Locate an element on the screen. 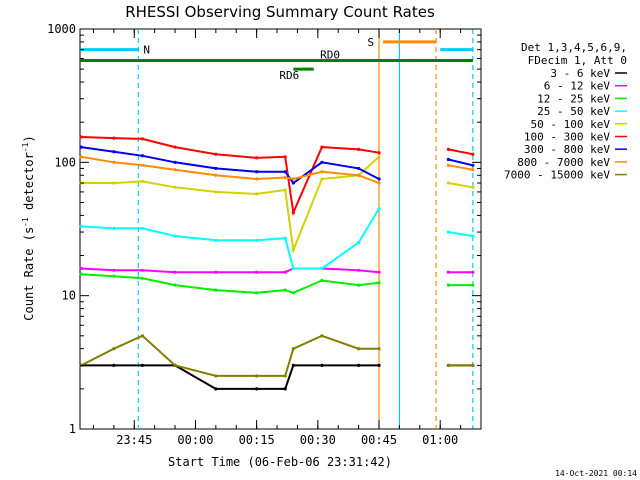 Image resolution: width=640 pixels, height=480 pixels. legend-entry-label: 300 - 800 keV is located at coordinates (567, 149).